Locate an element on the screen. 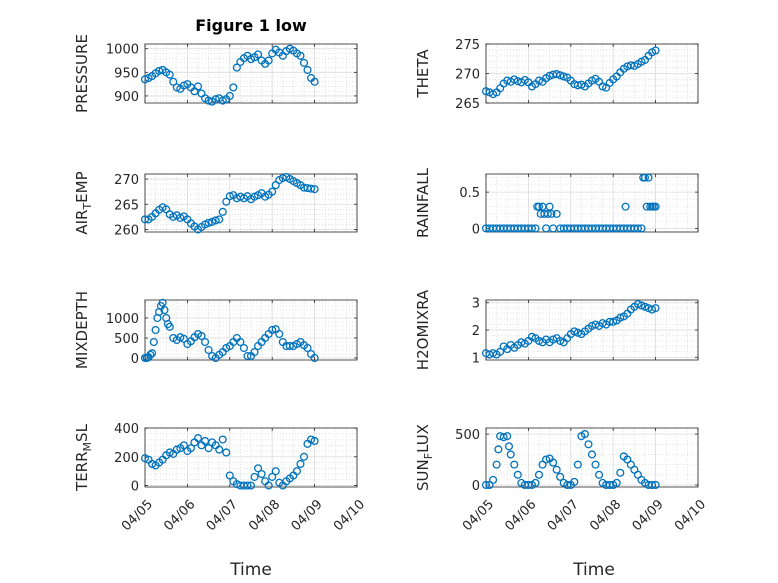 This screenshot has height=583, width=778. y-tick-label: 0 is located at coordinates (476, 229).